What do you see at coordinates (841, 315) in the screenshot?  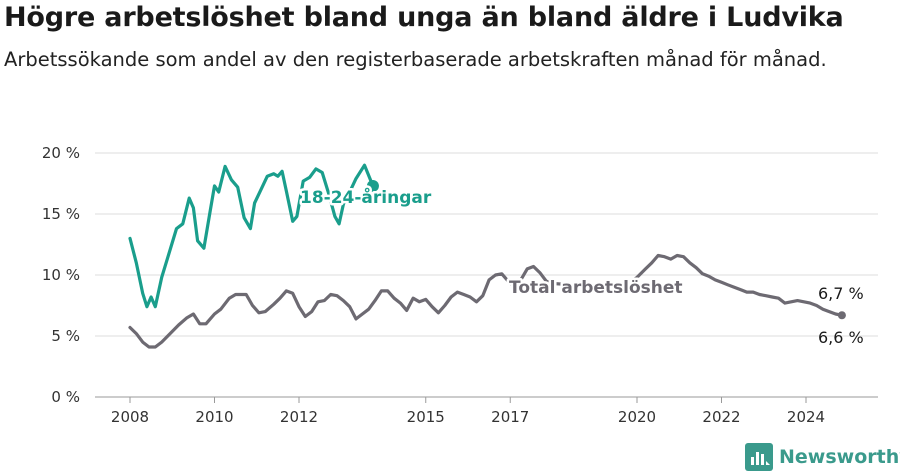 I see `total-end-marker` at bounding box center [841, 315].